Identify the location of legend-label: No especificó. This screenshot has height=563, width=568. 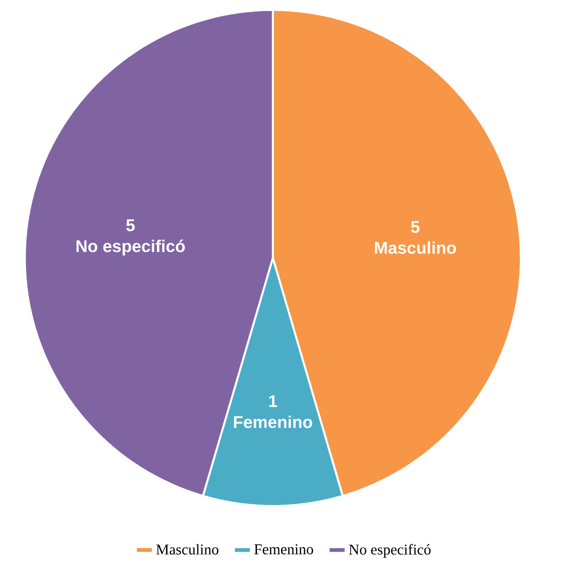
(390, 551).